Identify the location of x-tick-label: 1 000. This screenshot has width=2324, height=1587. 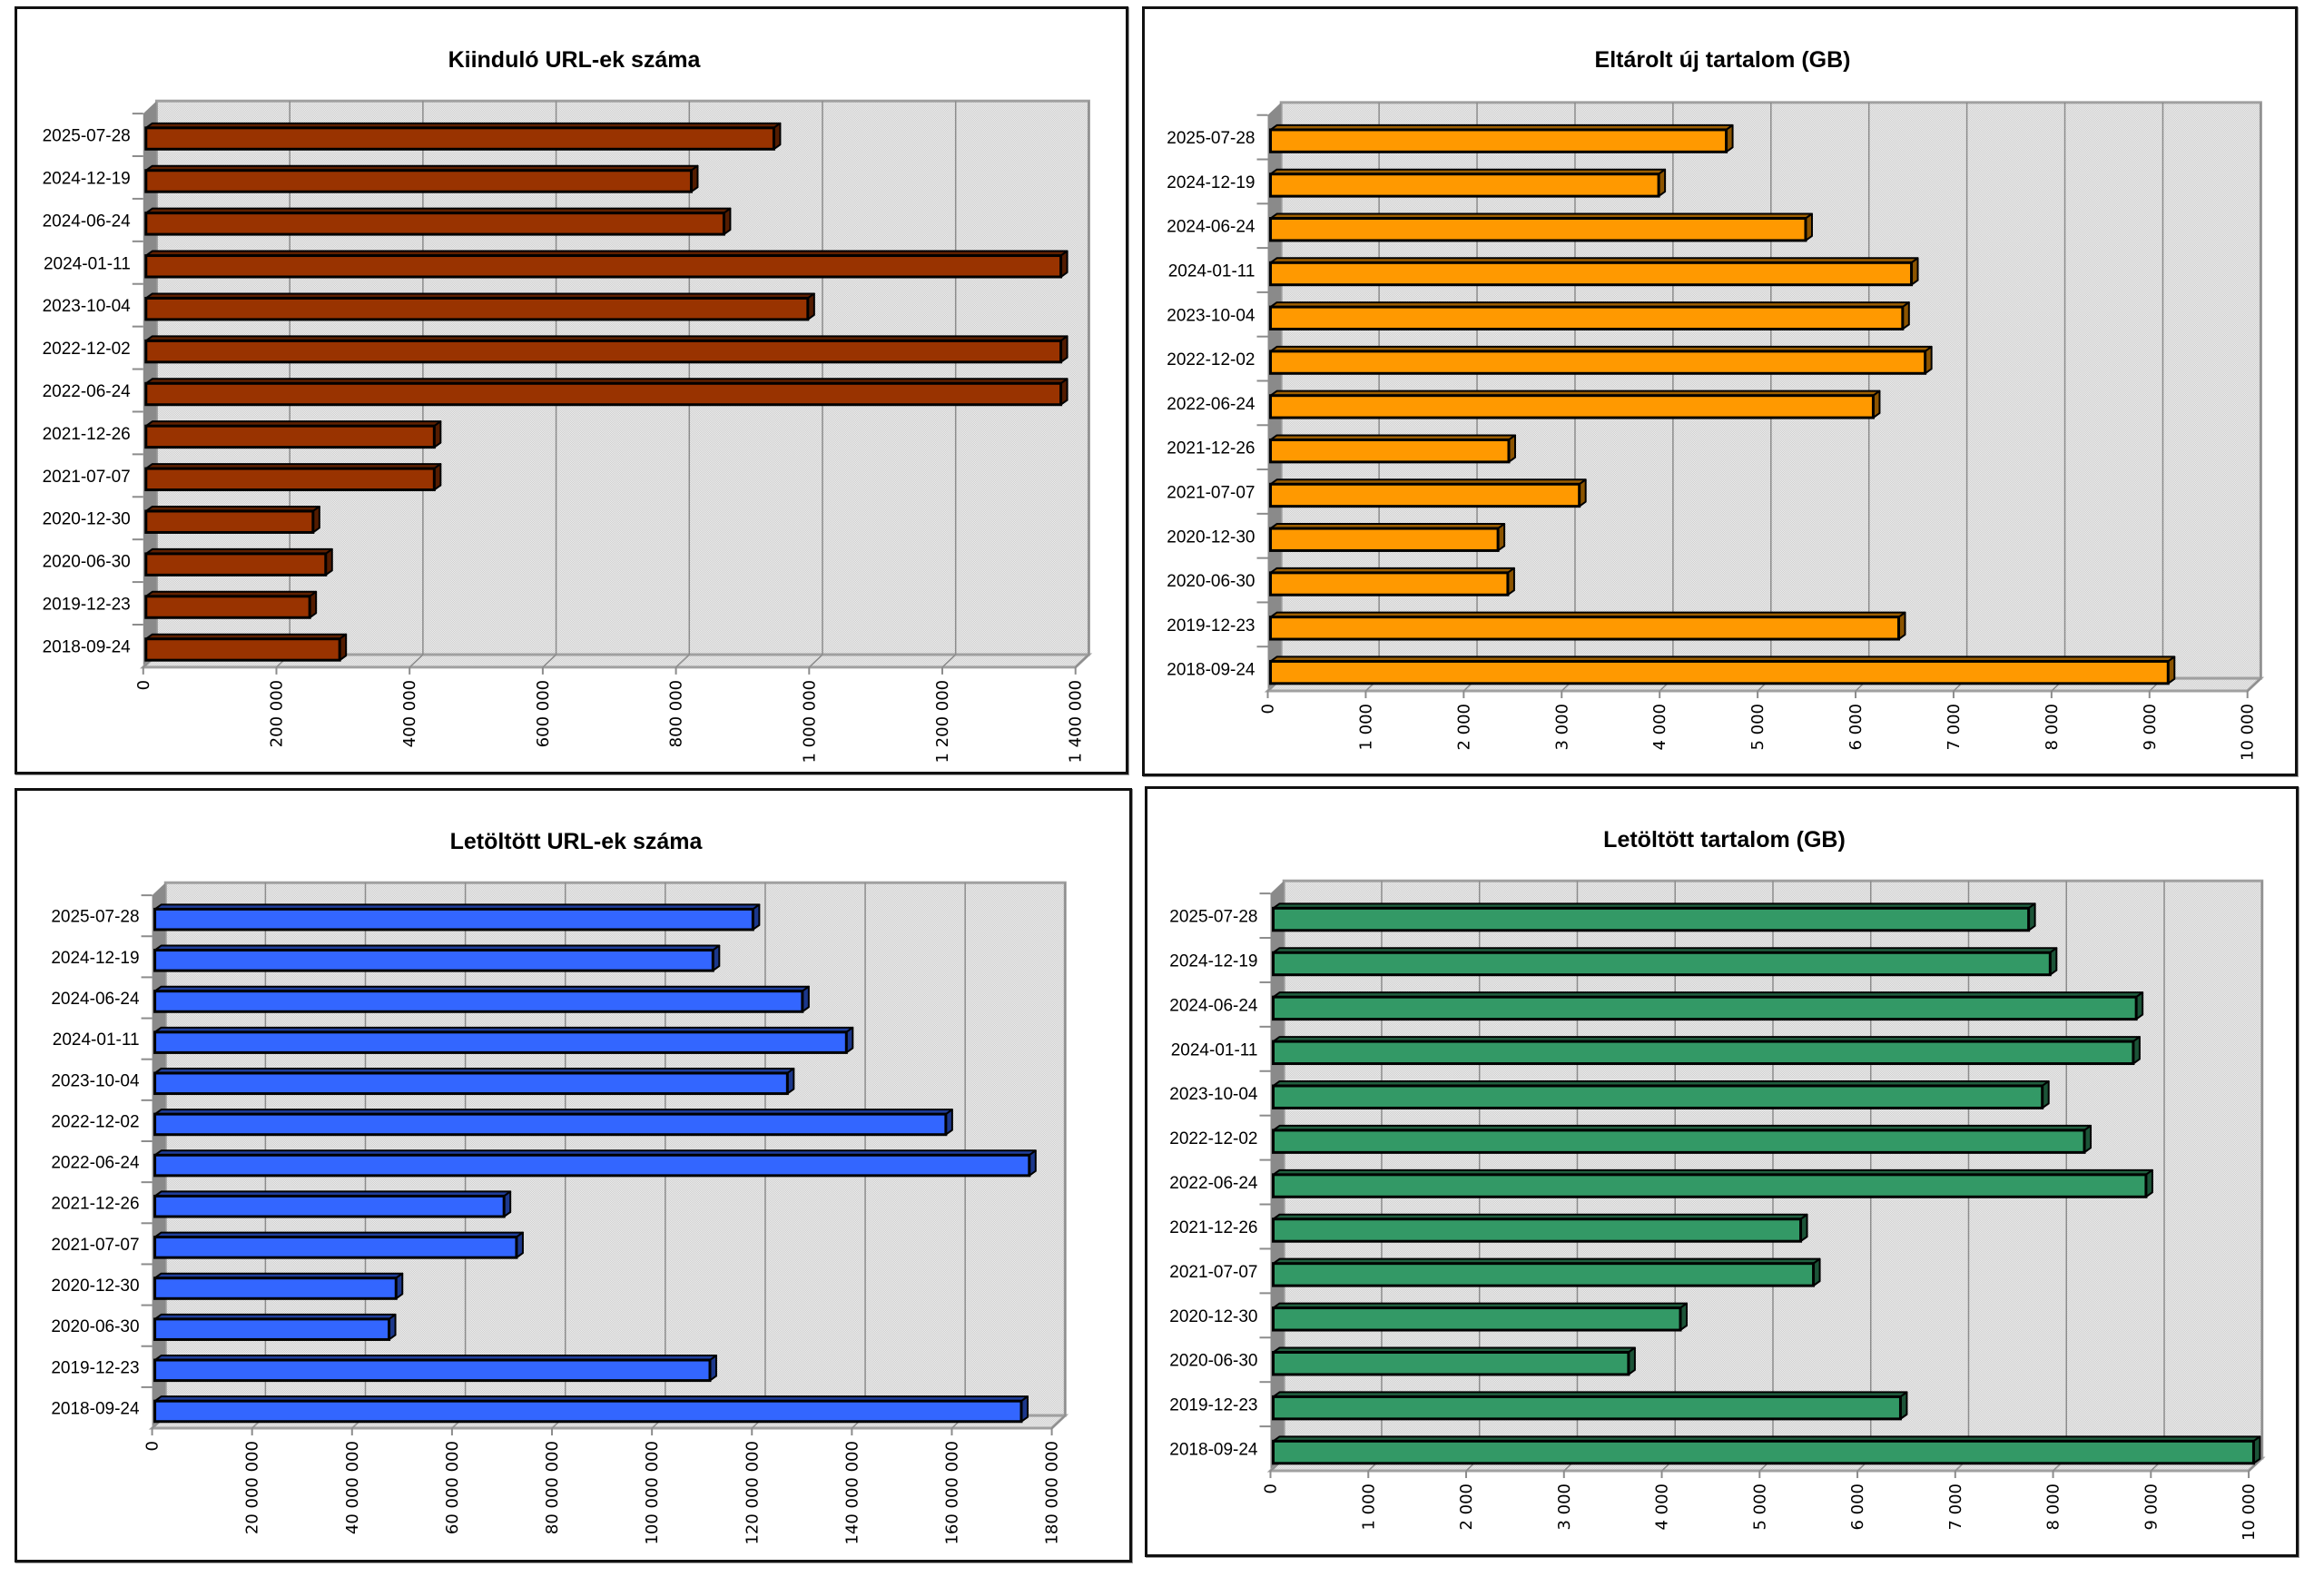
(1368, 1508).